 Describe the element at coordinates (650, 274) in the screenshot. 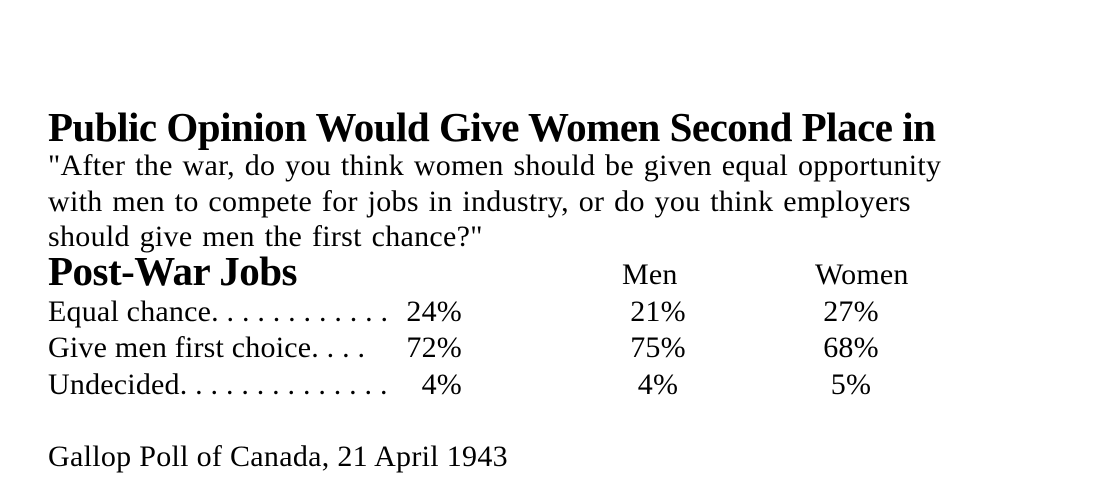

I see `column-header-men: Men` at that location.